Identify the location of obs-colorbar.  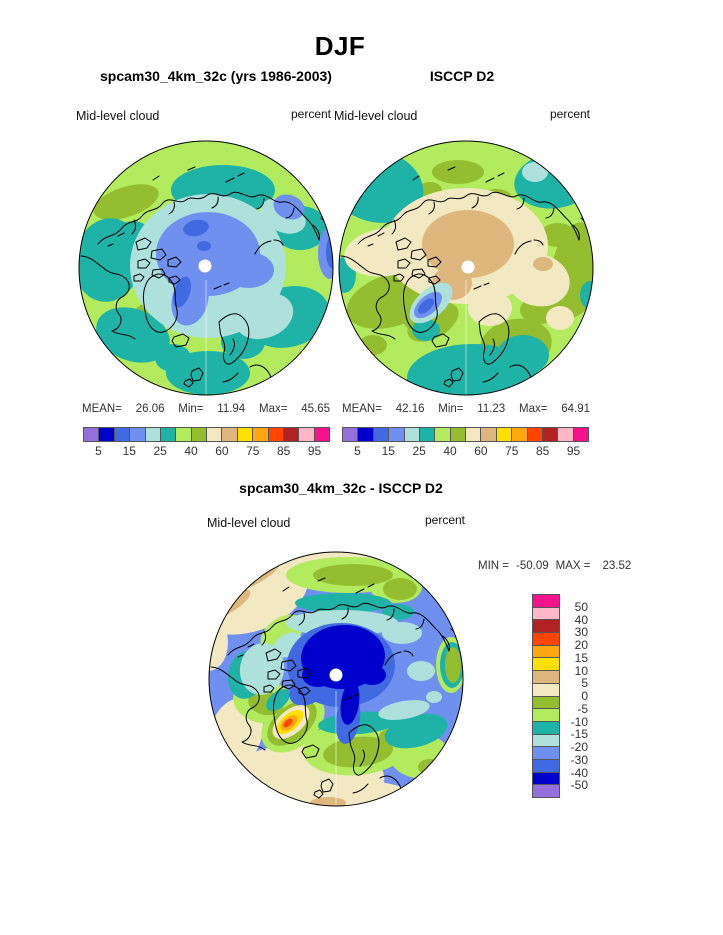
(465, 434).